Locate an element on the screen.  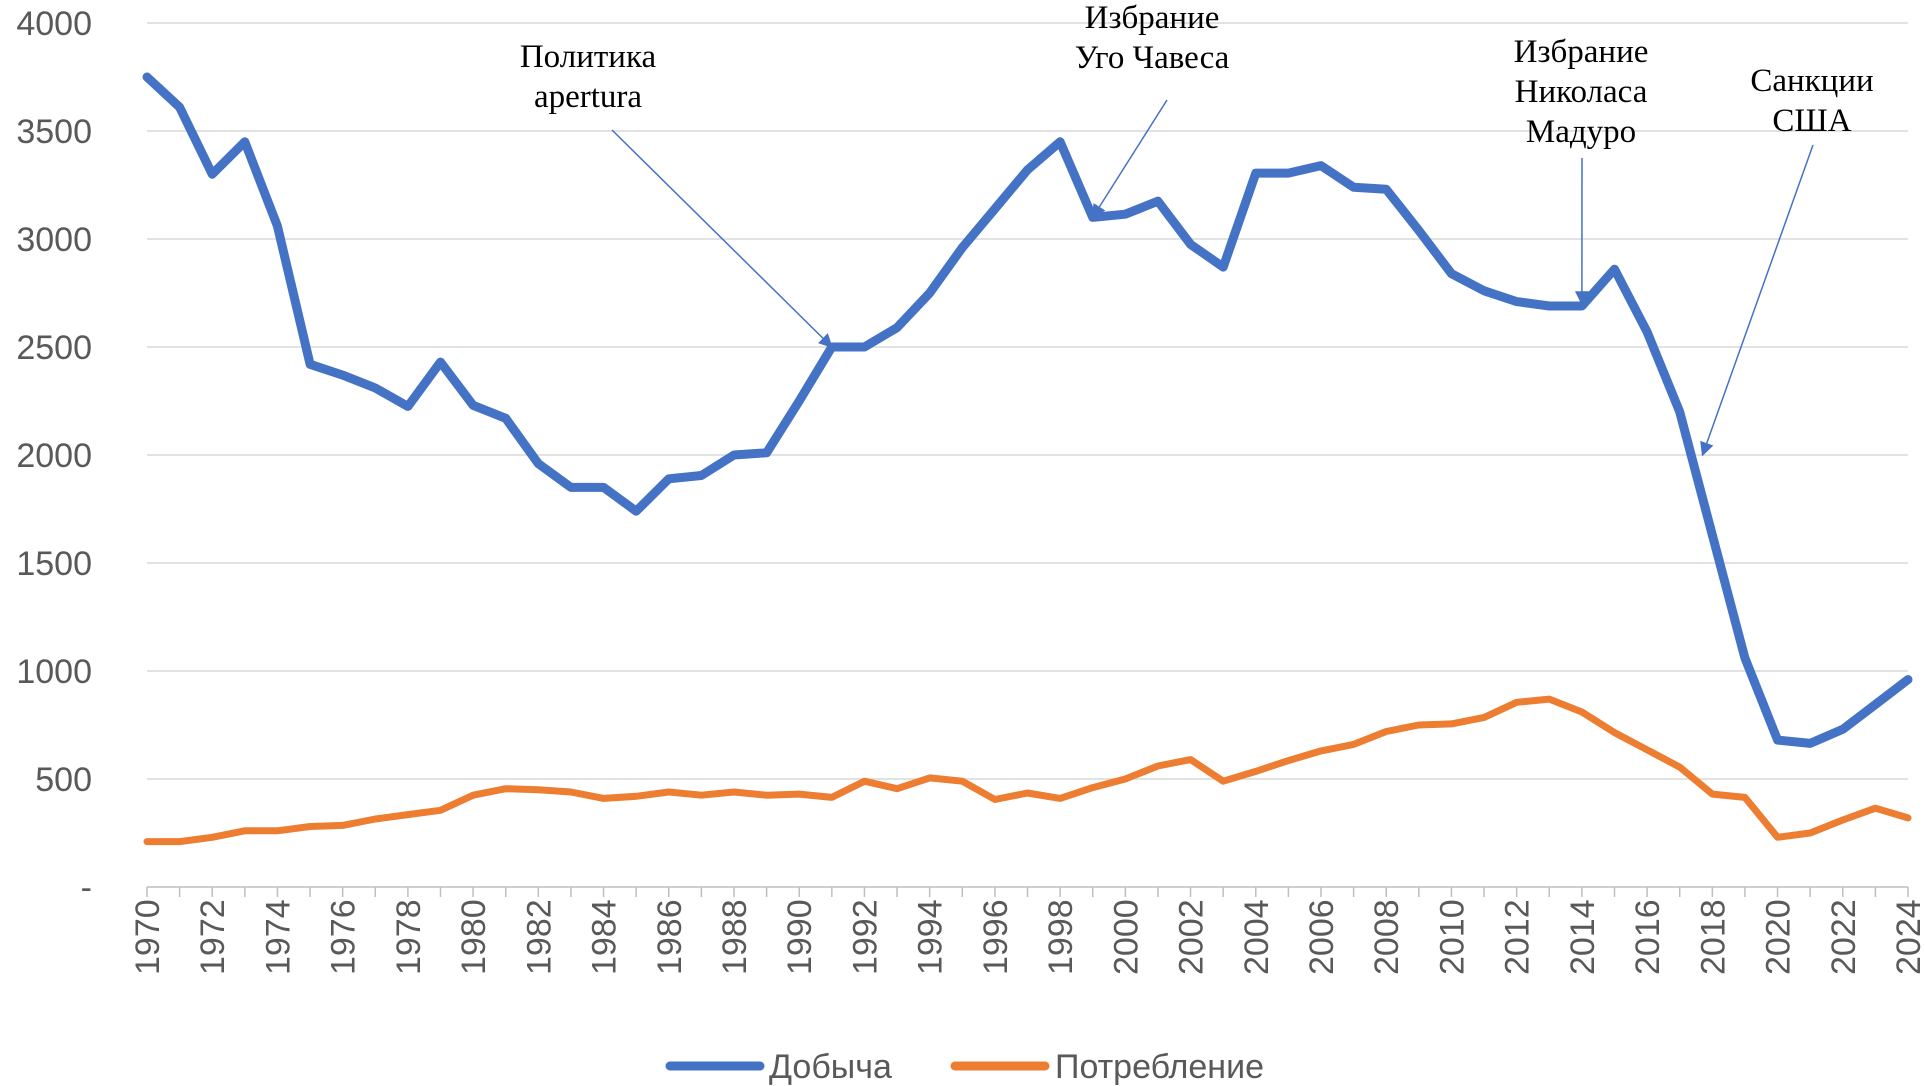
annotation-text: Санкции is located at coordinates (1811, 81).